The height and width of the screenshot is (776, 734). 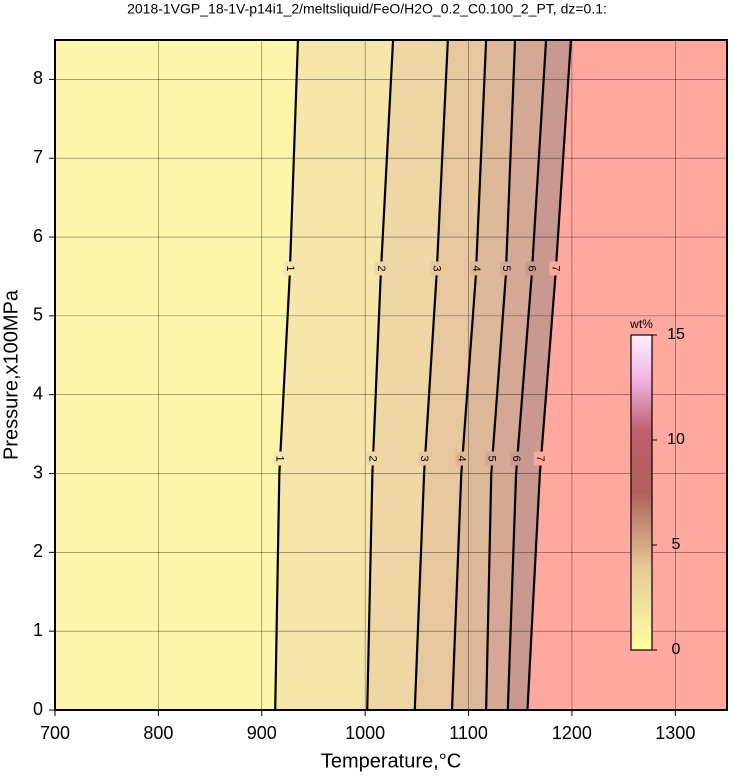 What do you see at coordinates (38, 709) in the screenshot?
I see `y-tick-label: 0` at bounding box center [38, 709].